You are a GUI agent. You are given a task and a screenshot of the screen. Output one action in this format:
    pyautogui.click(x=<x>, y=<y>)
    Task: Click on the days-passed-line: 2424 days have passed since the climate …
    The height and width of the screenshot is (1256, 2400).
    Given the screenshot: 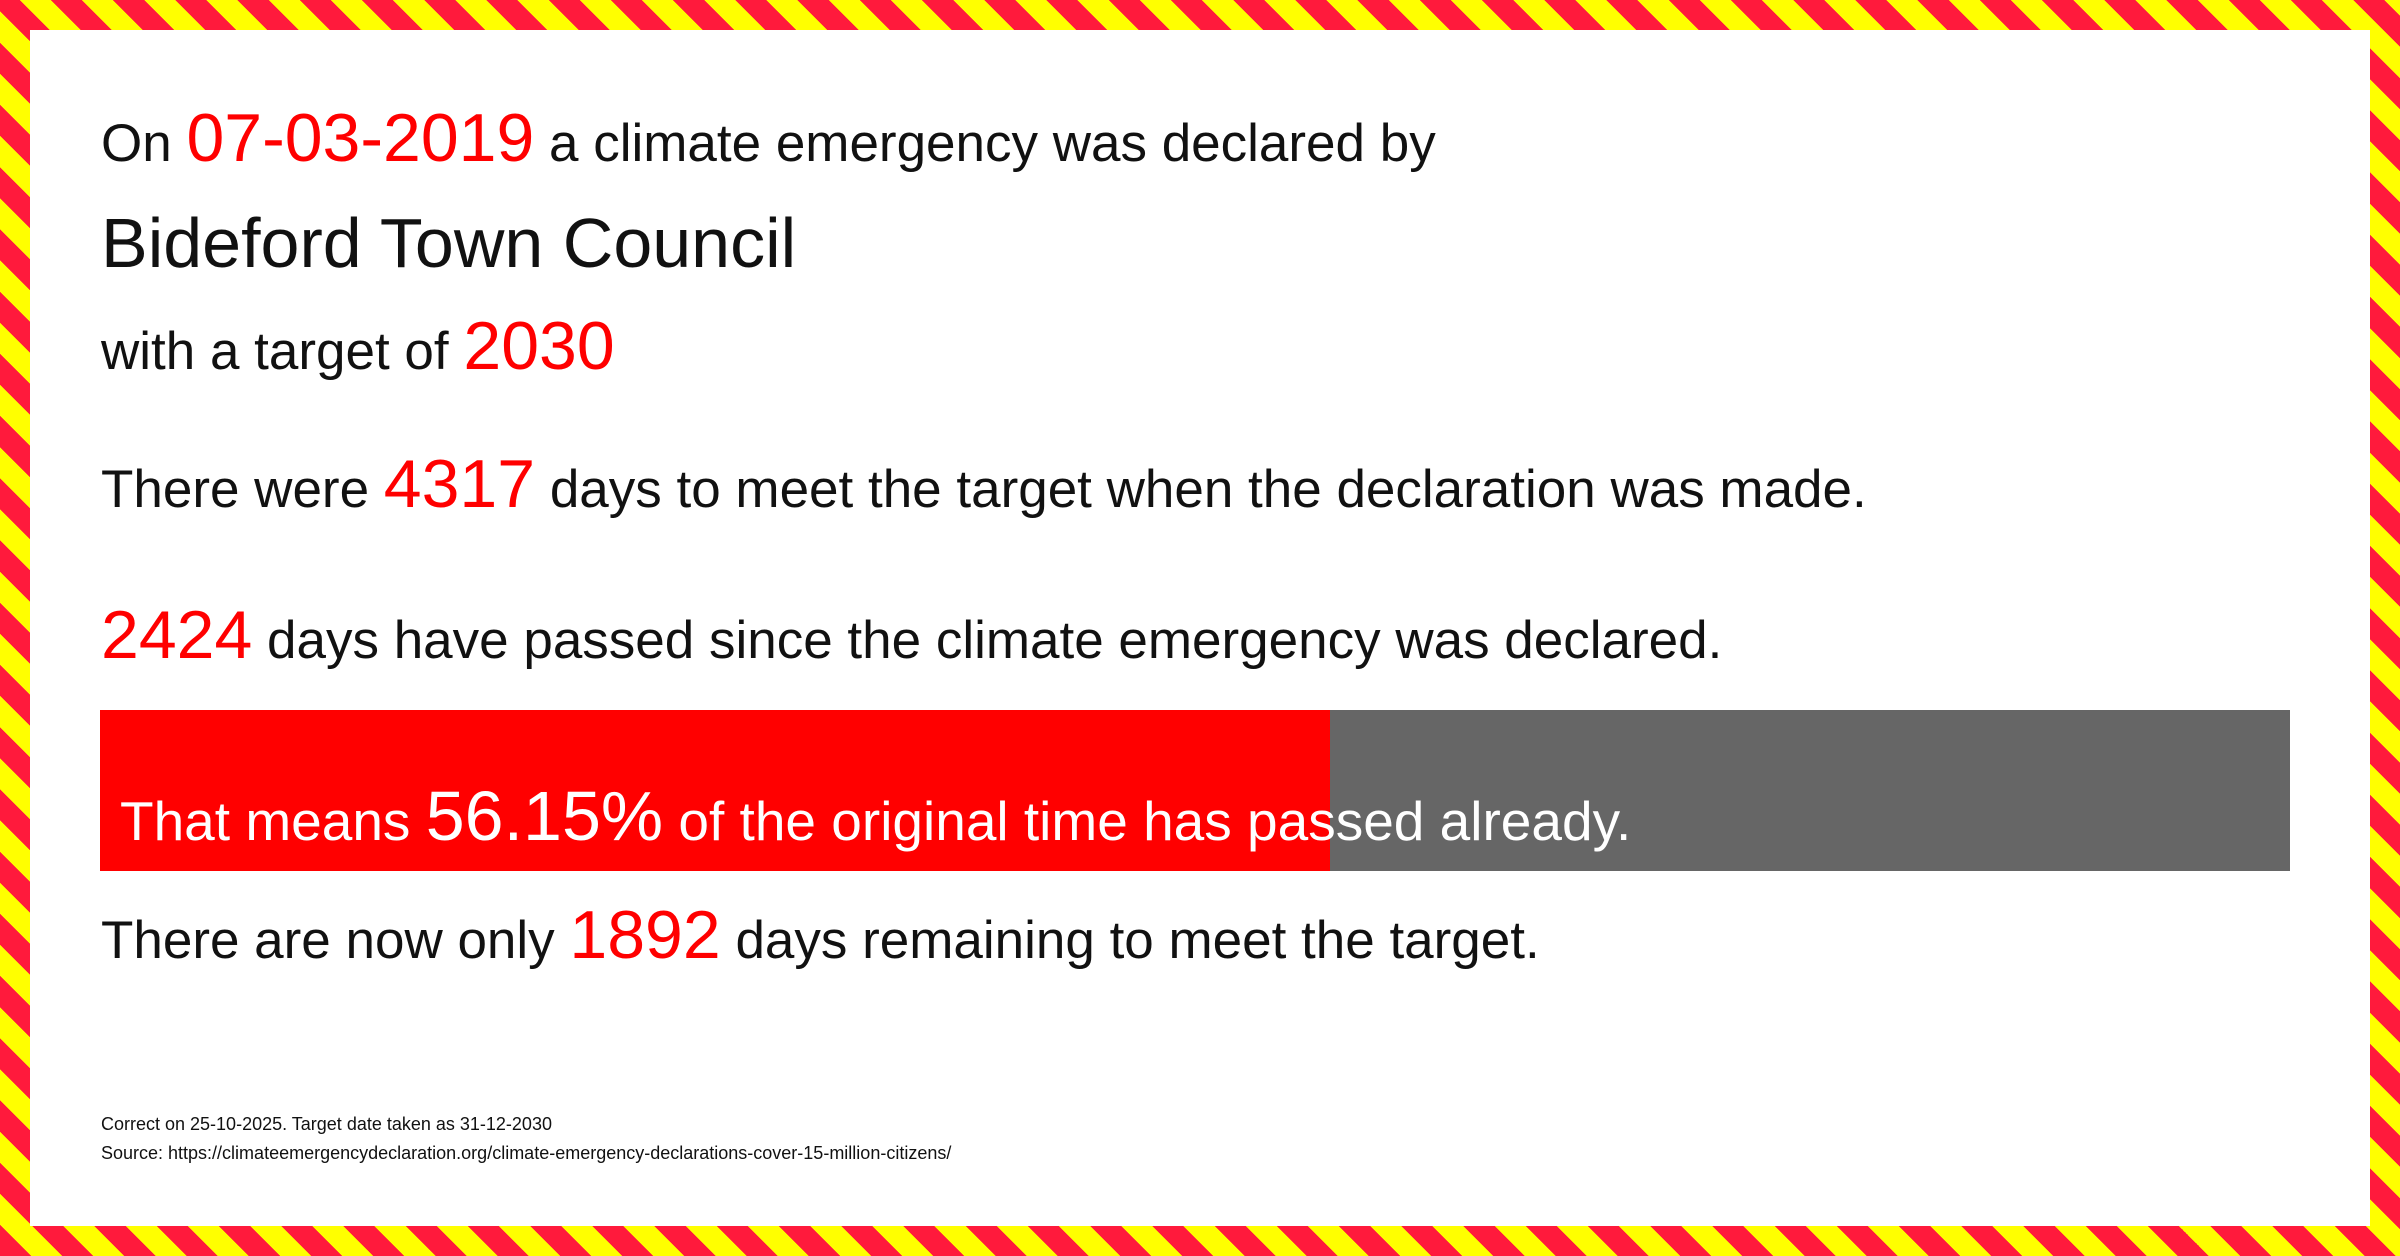 What is the action you would take?
    pyautogui.click(x=911, y=635)
    